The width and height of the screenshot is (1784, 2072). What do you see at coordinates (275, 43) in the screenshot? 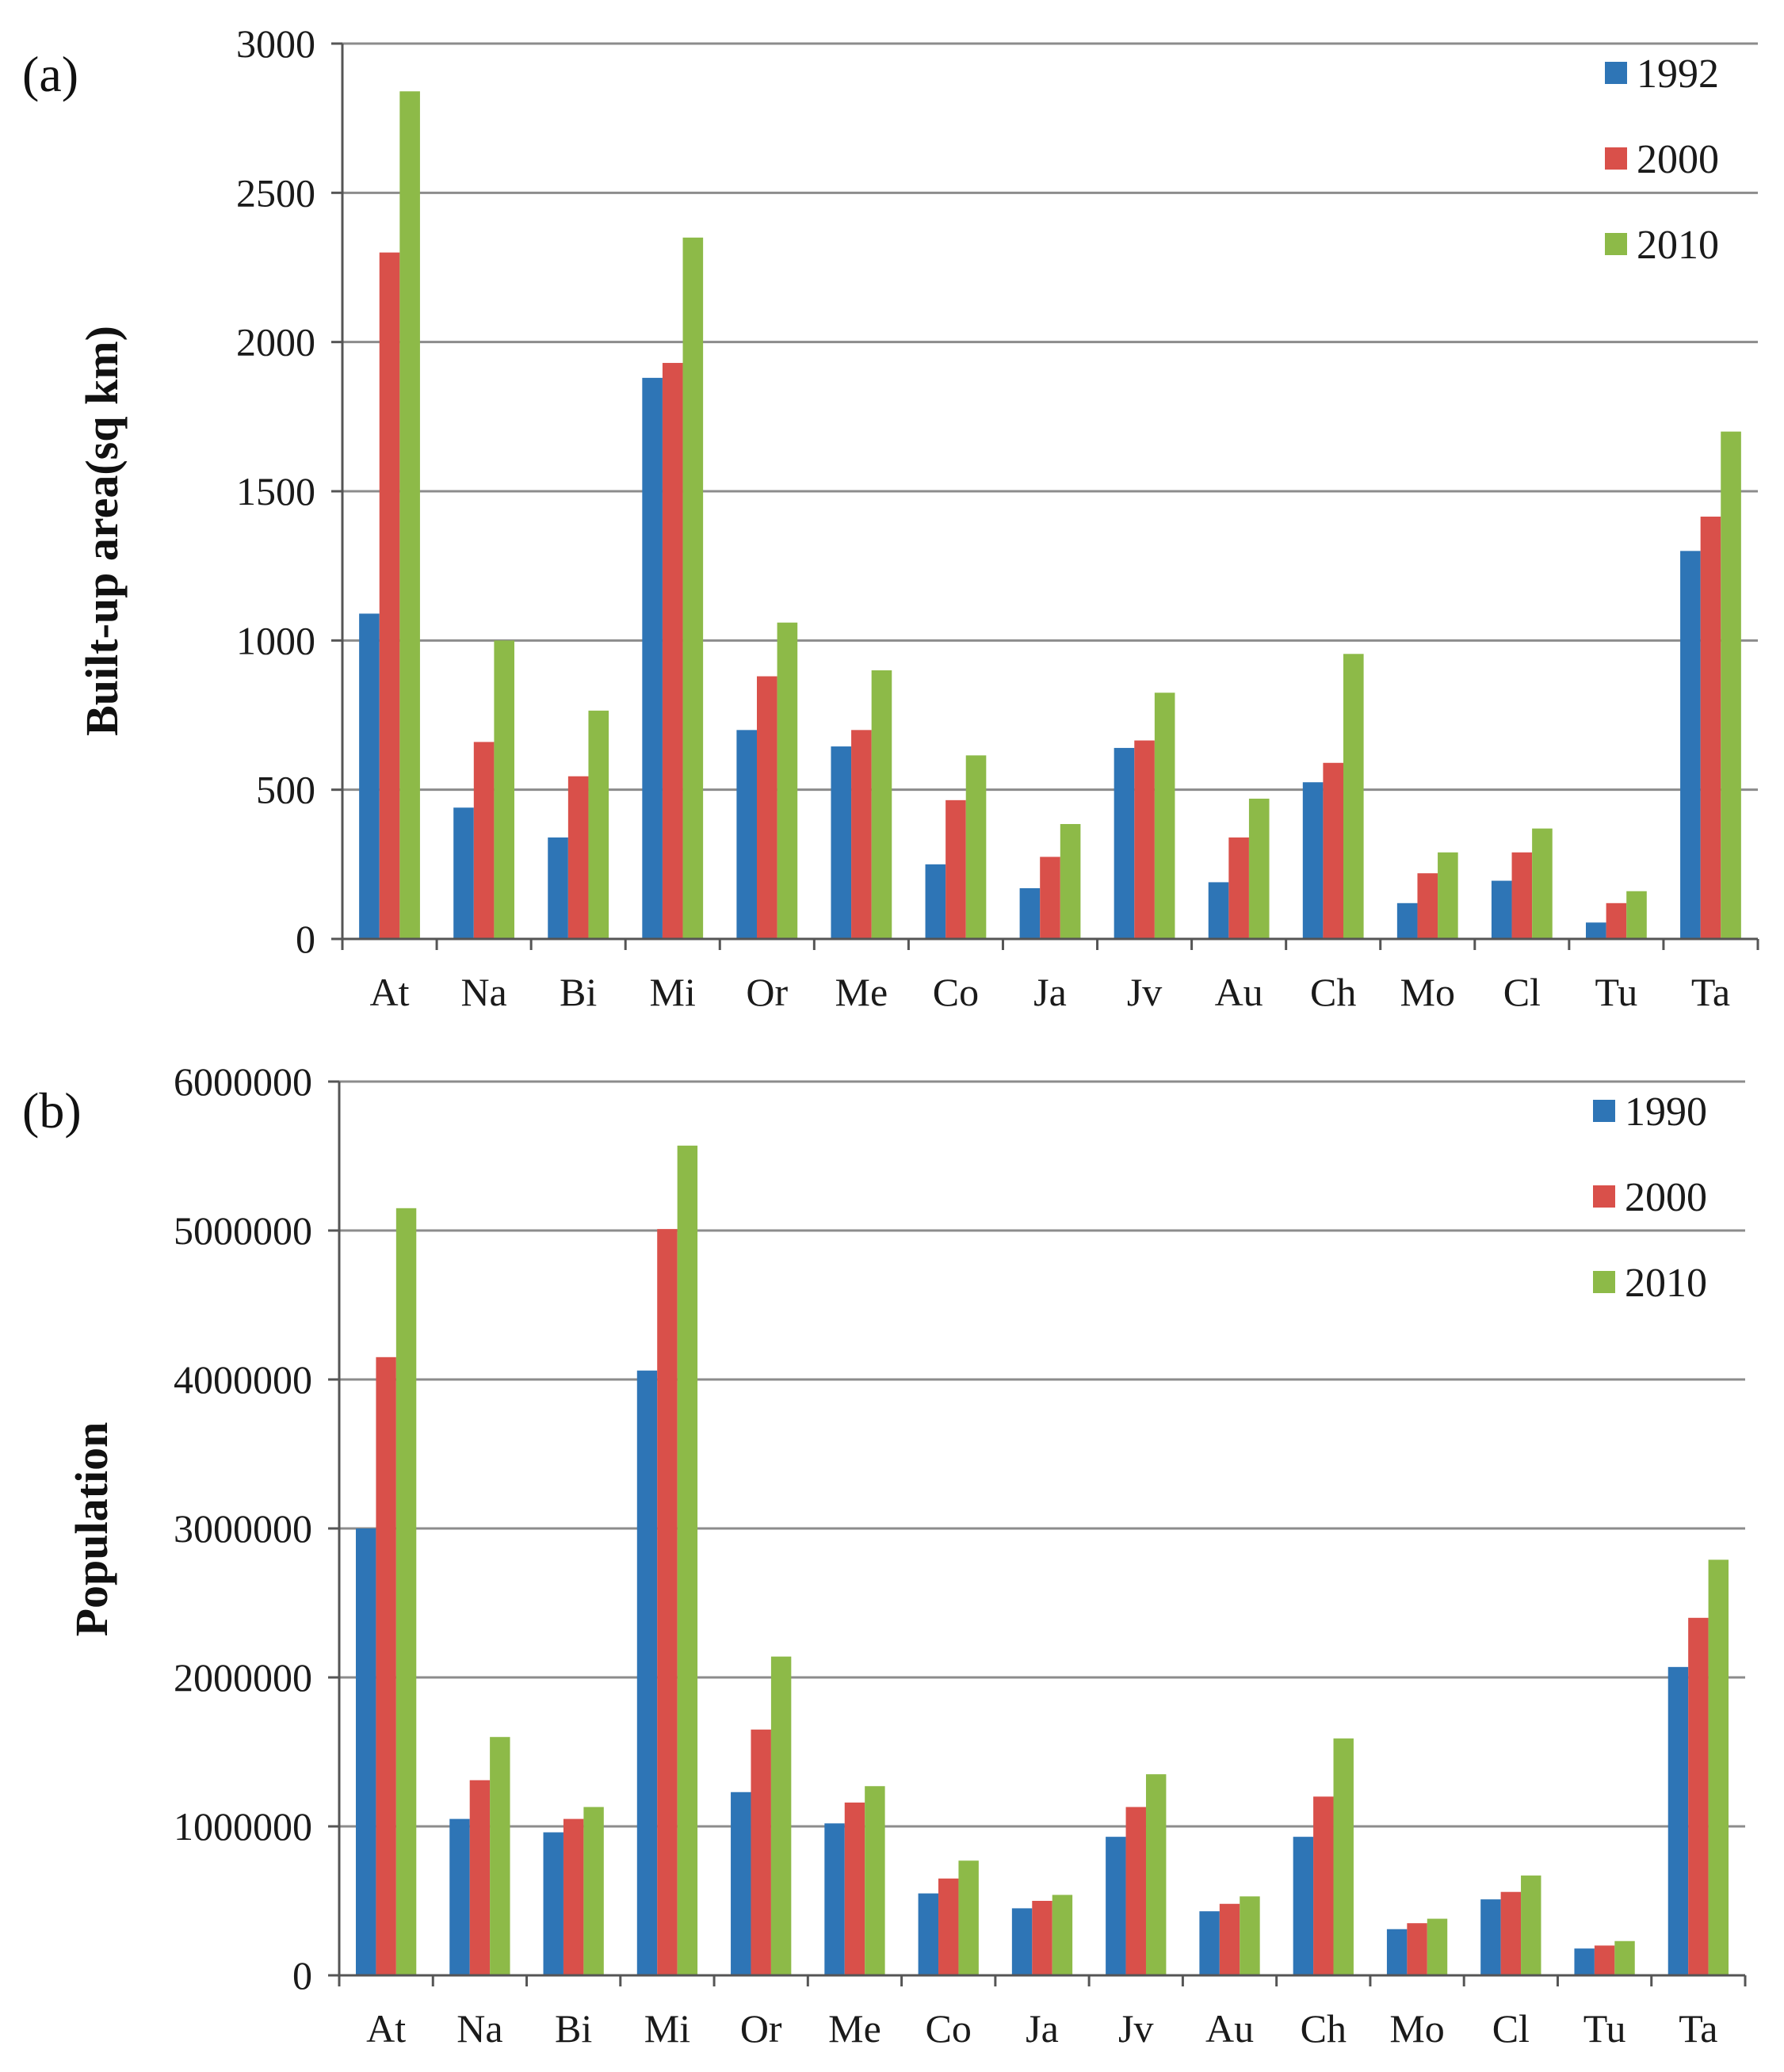
I see `y-tick-label: 3000` at bounding box center [275, 43].